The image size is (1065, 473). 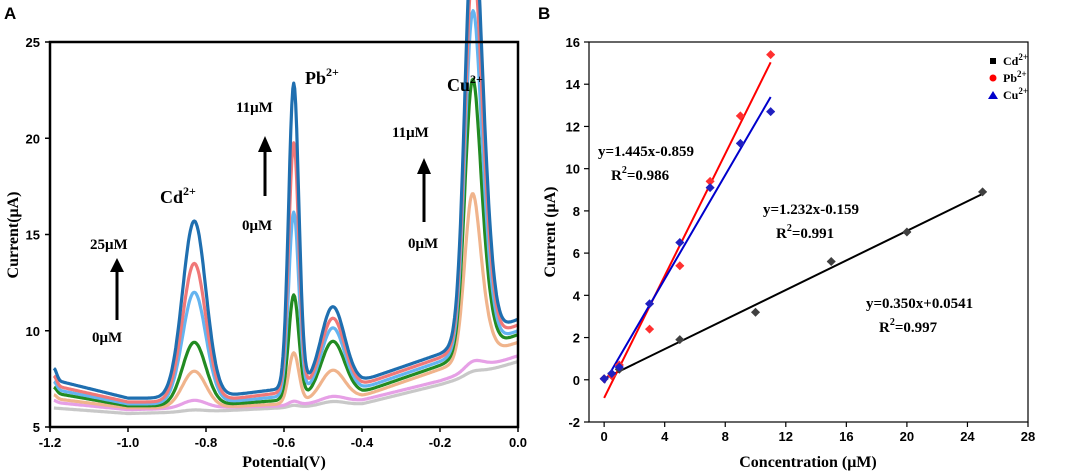 I want to click on equation-cd: y=0.350x+0.0541, so click(x=919, y=304).